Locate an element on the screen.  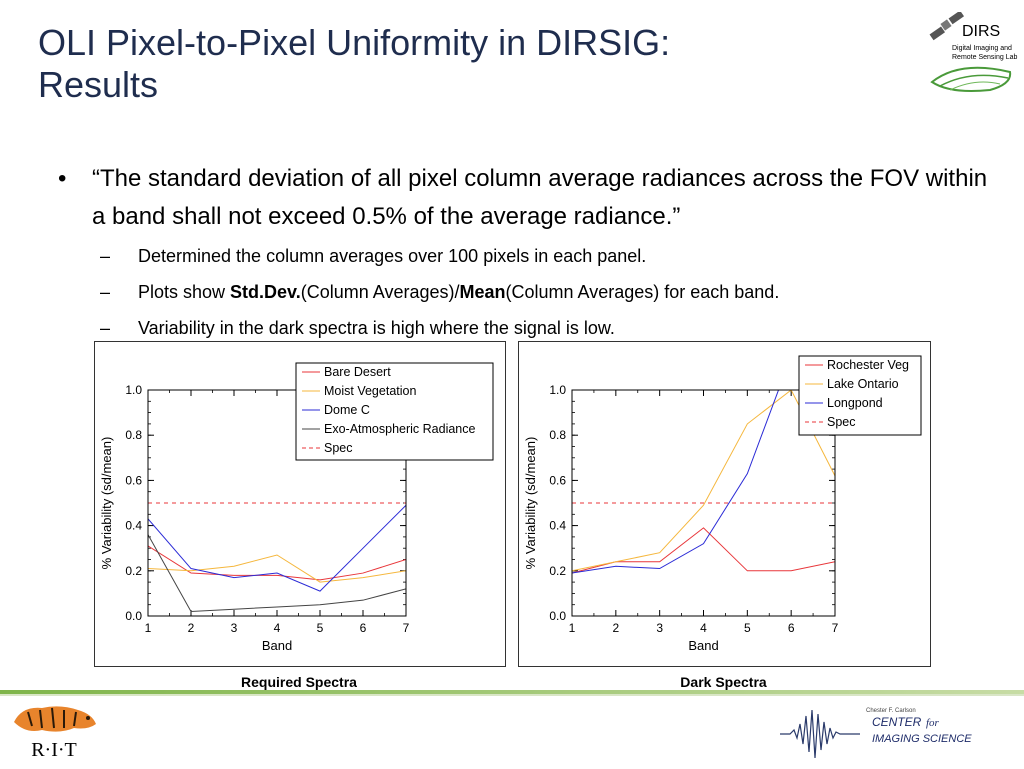
series-line-exo-atmospheric-radiance is located at coordinates (277, 573).